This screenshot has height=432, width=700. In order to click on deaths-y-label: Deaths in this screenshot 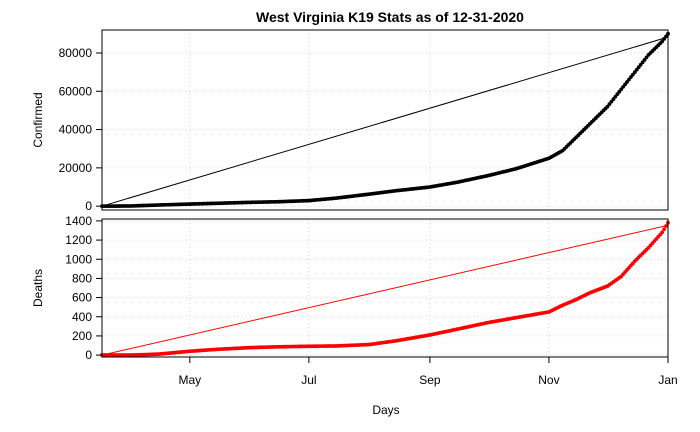, I will do `click(38, 288)`.